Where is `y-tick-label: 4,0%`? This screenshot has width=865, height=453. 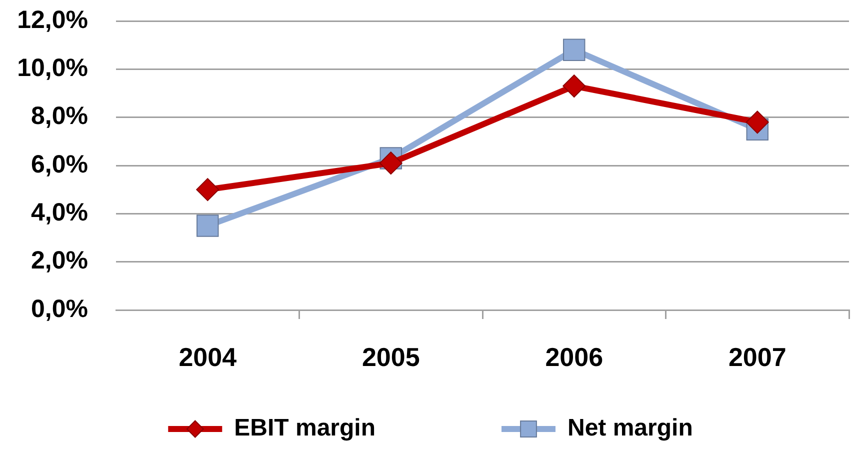
y-tick-label: 4,0% is located at coordinates (59, 212).